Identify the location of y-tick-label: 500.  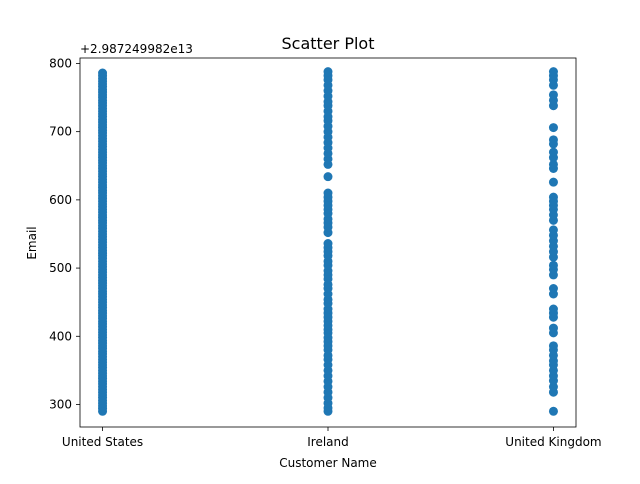
(60, 268).